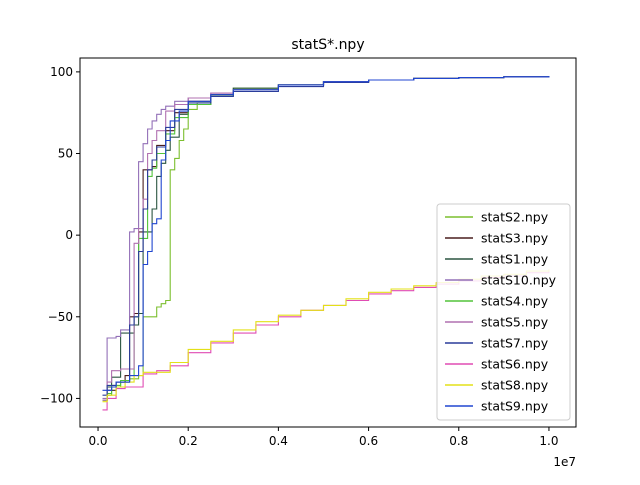 The height and width of the screenshot is (485, 640). Describe the element at coordinates (97, 441) in the screenshot. I see `x-tick-label: 0.0` at that location.